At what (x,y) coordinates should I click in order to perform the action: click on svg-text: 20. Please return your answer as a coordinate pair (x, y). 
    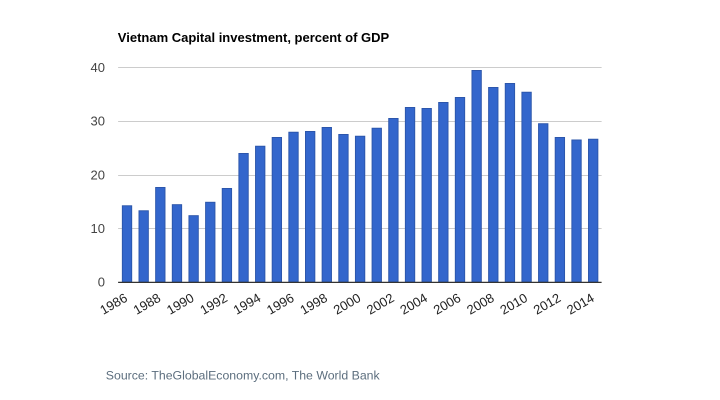
    Looking at the image, I should click on (98, 174).